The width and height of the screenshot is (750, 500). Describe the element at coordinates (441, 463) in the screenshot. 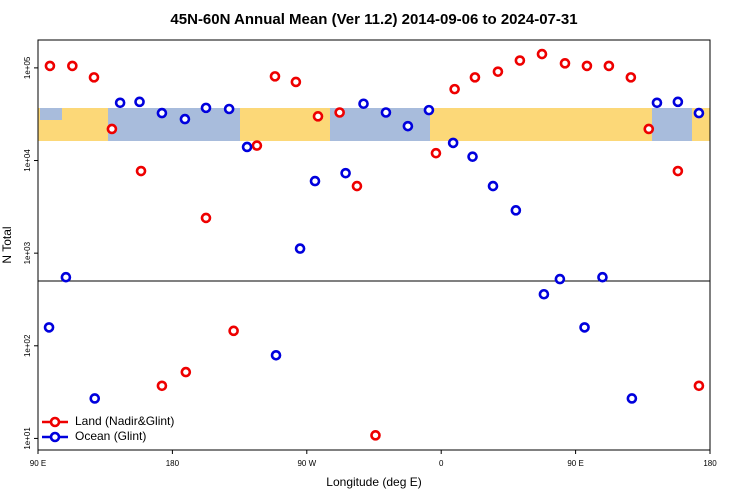

I see `x-tick-label: 0` at that location.